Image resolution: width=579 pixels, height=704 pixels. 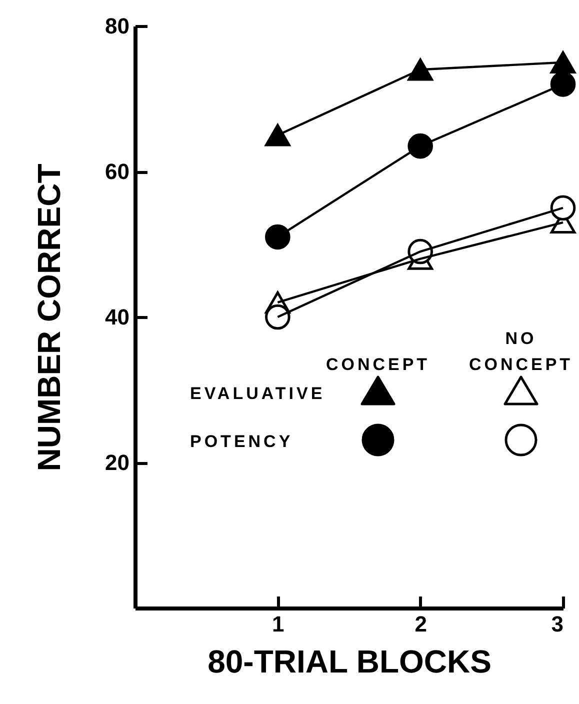 I want to click on annotation: CONCEPT, so click(x=378, y=364).